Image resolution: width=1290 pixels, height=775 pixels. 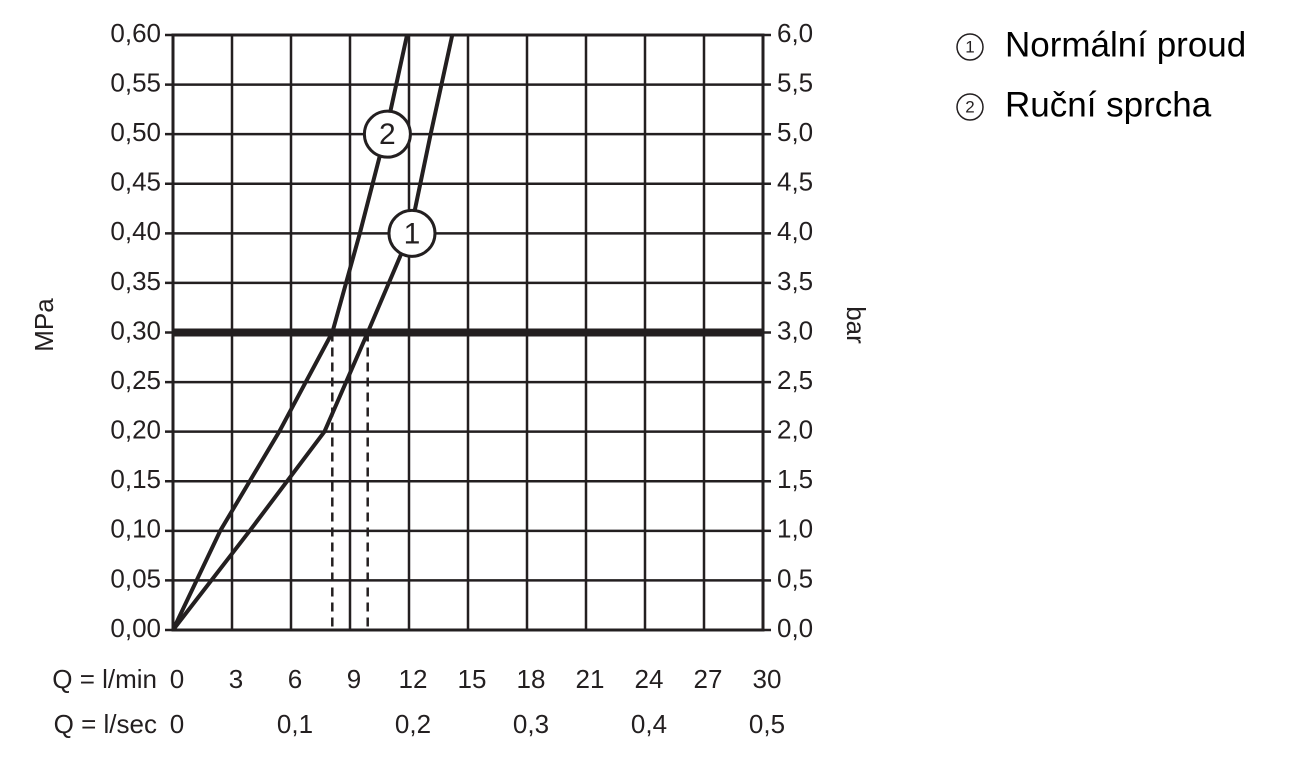 What do you see at coordinates (135, 281) in the screenshot?
I see `y-tick-label: 0,35` at bounding box center [135, 281].